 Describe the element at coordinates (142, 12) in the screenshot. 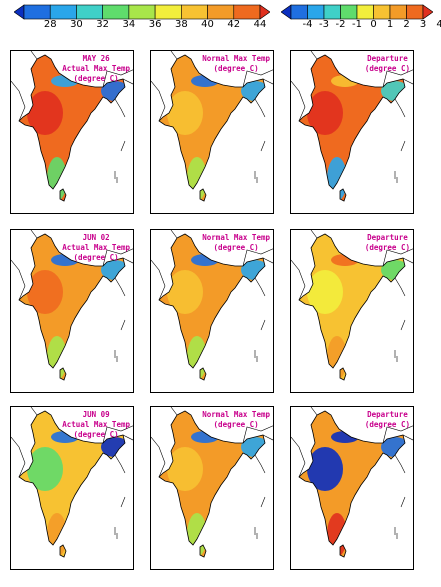

I see `actual-temp-colorbar` at that location.